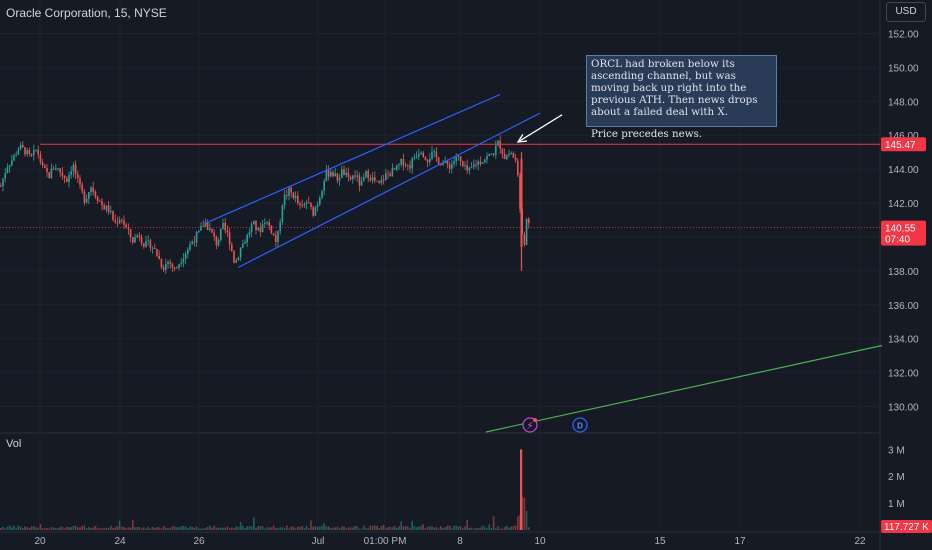 The width and height of the screenshot is (932, 550). I want to click on currency-button: USD, so click(906, 12).